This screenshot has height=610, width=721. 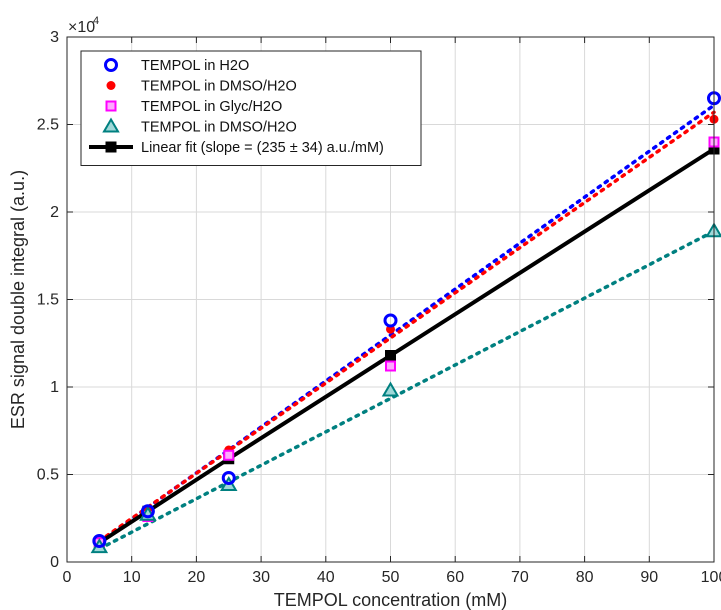 What do you see at coordinates (649, 577) in the screenshot?
I see `x-tick-label: 90` at bounding box center [649, 577].